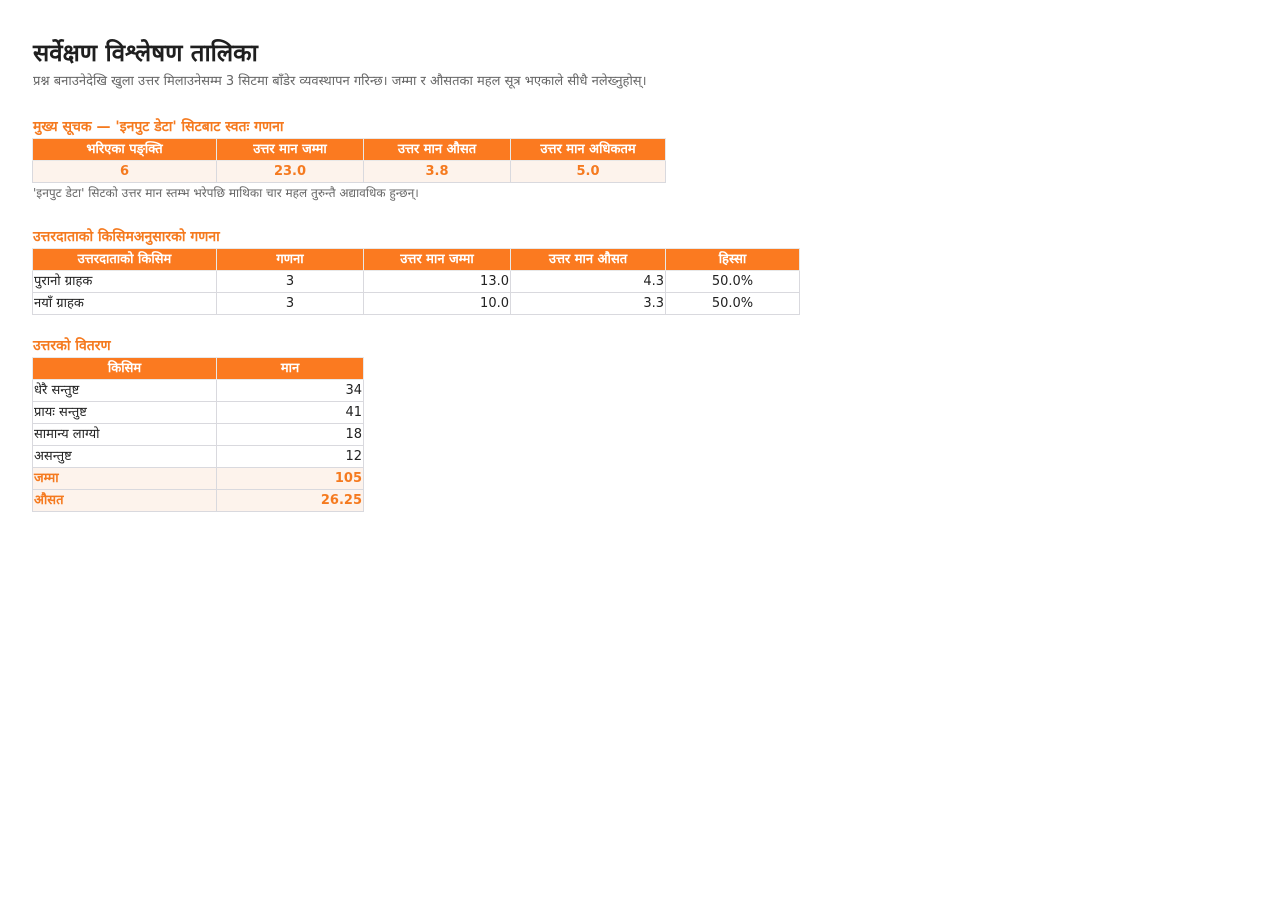 This screenshot has width=1272, height=900. I want to click on distribution-type-cell: प्रायः सन्तुष्ट, so click(124, 412).